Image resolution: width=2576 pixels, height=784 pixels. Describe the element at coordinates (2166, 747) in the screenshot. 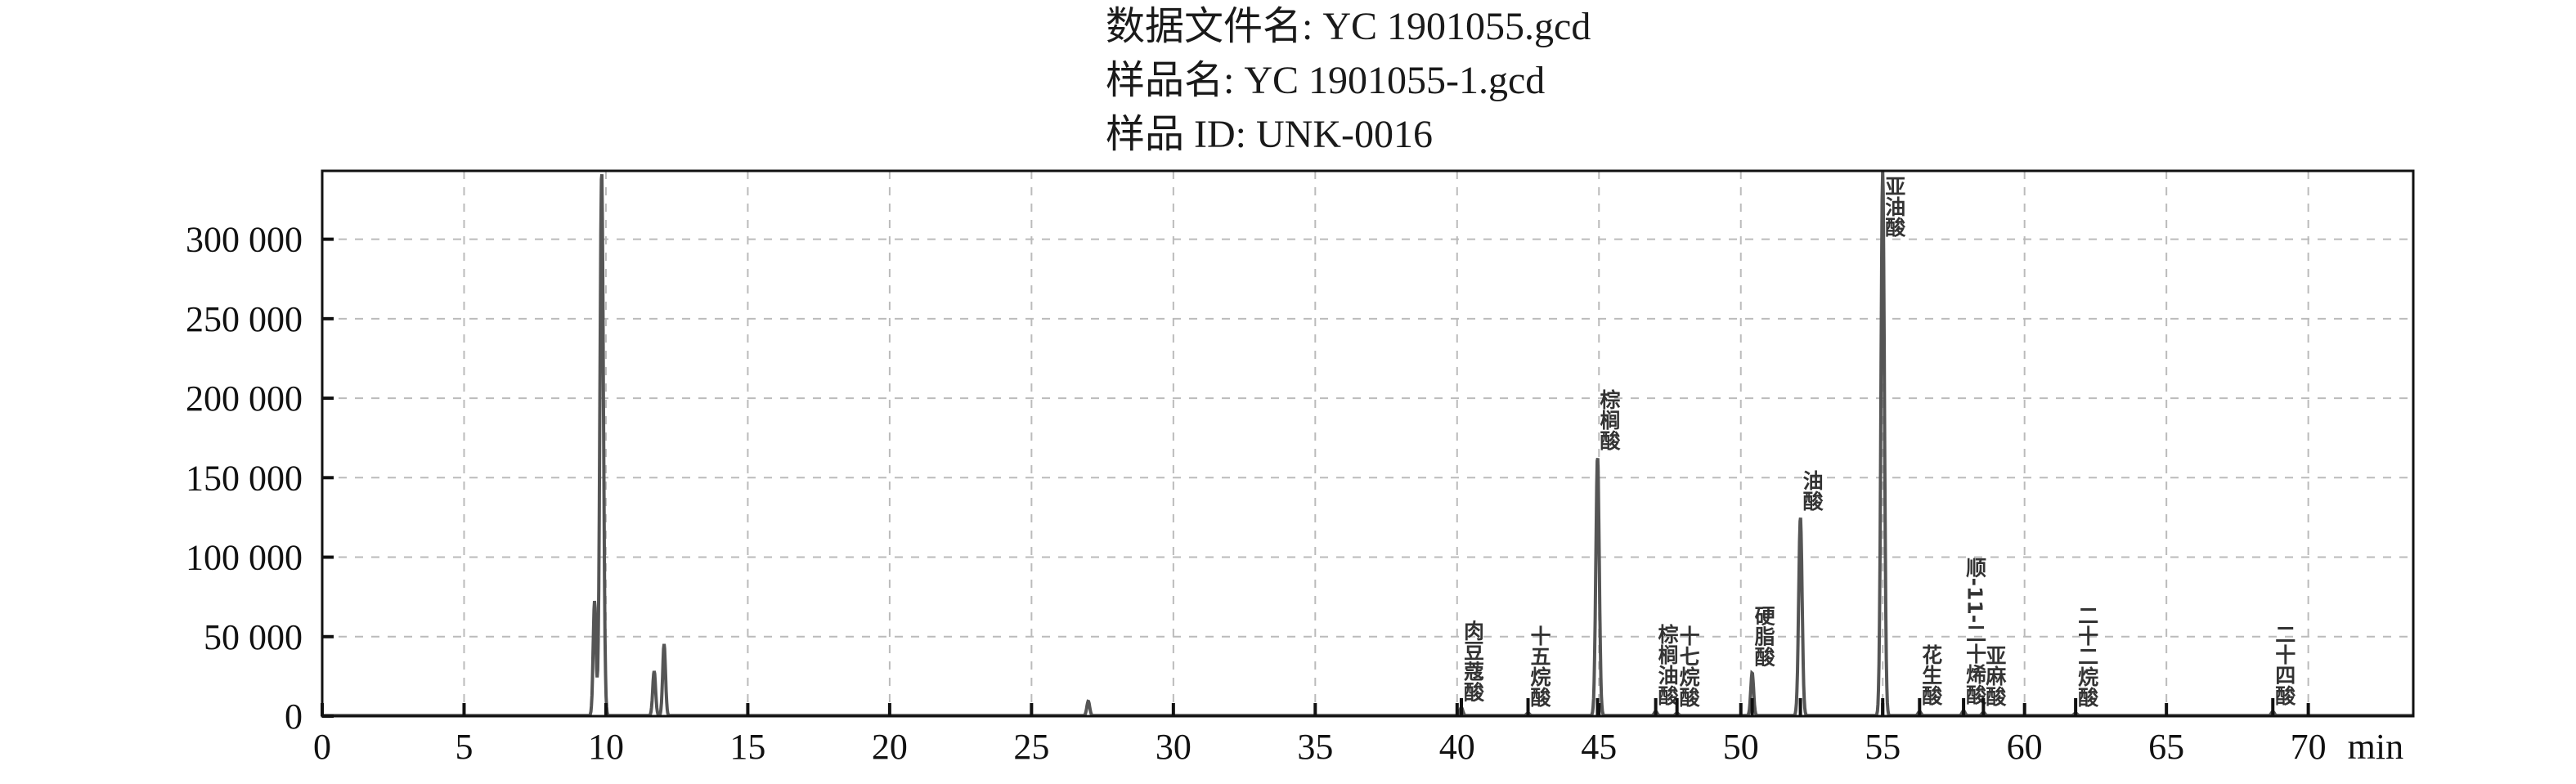

I see `x-tick-label: 65` at that location.